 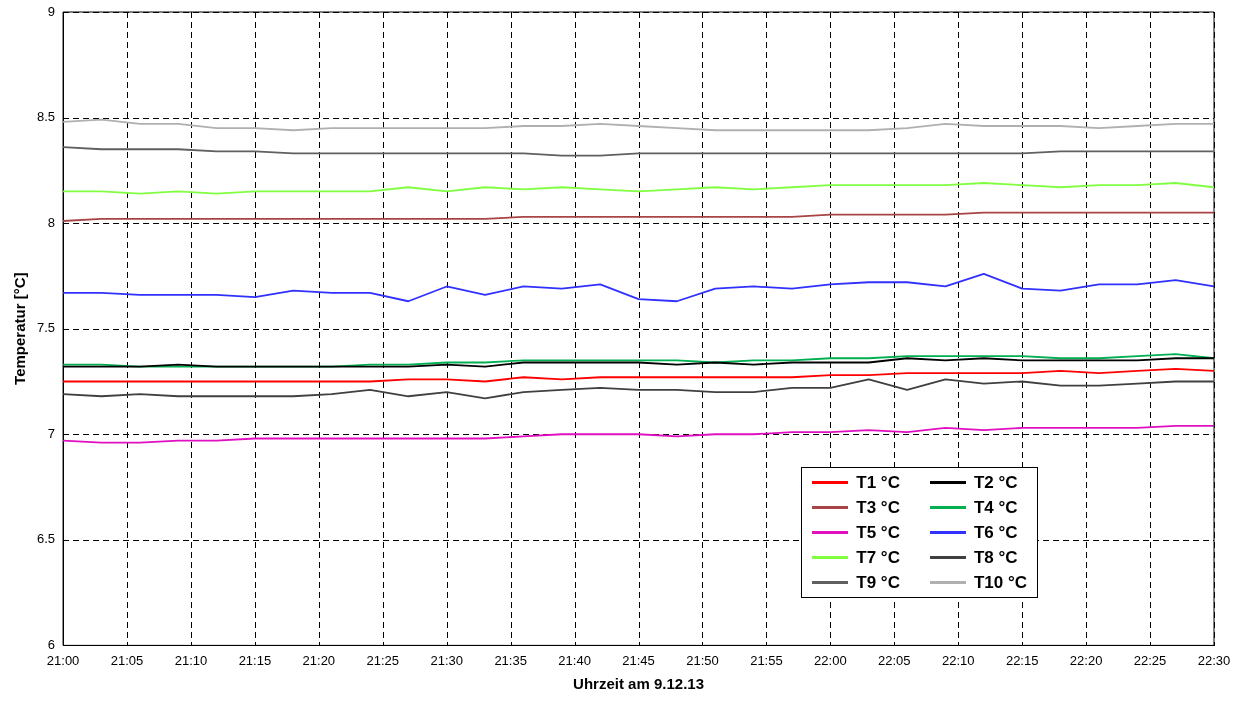 What do you see at coordinates (1150, 660) in the screenshot?
I see `x-tick-label: 22:25` at bounding box center [1150, 660].